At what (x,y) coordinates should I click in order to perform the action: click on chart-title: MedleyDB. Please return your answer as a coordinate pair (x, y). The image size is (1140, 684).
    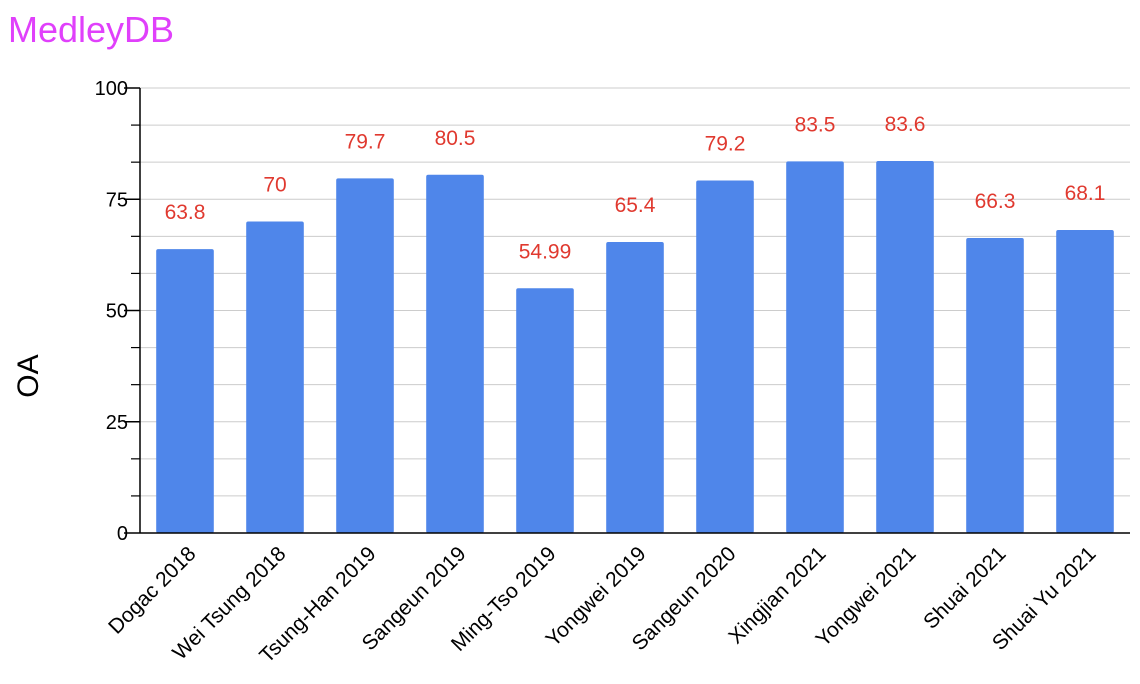
    Looking at the image, I should click on (91, 29).